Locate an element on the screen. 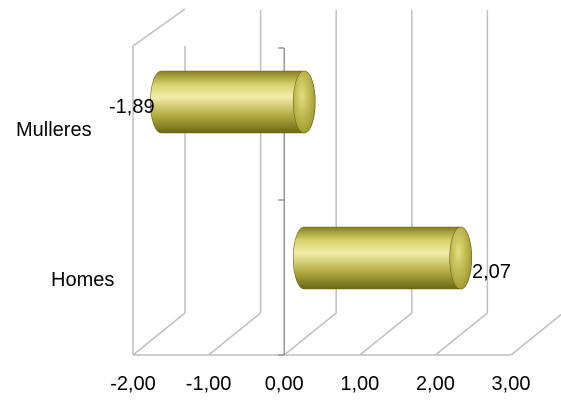 The image size is (561, 407). x-tick-label: -2,00 is located at coordinates (133, 384).